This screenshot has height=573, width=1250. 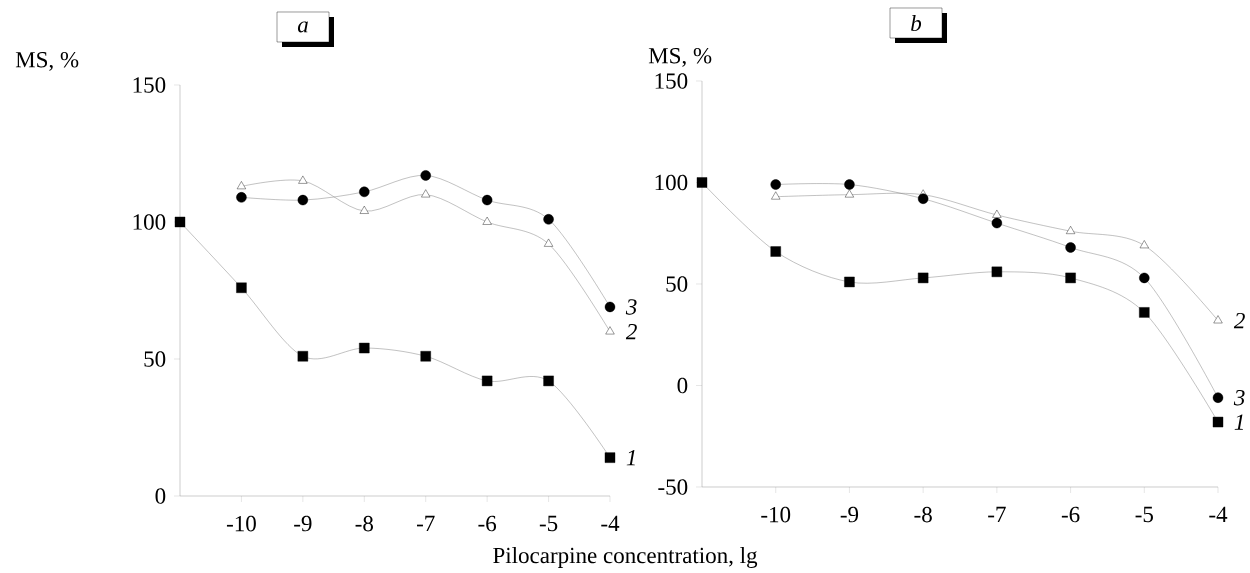 What do you see at coordinates (625, 557) in the screenshot?
I see `x-axis-title: Pilocarpine concentration, lg` at bounding box center [625, 557].